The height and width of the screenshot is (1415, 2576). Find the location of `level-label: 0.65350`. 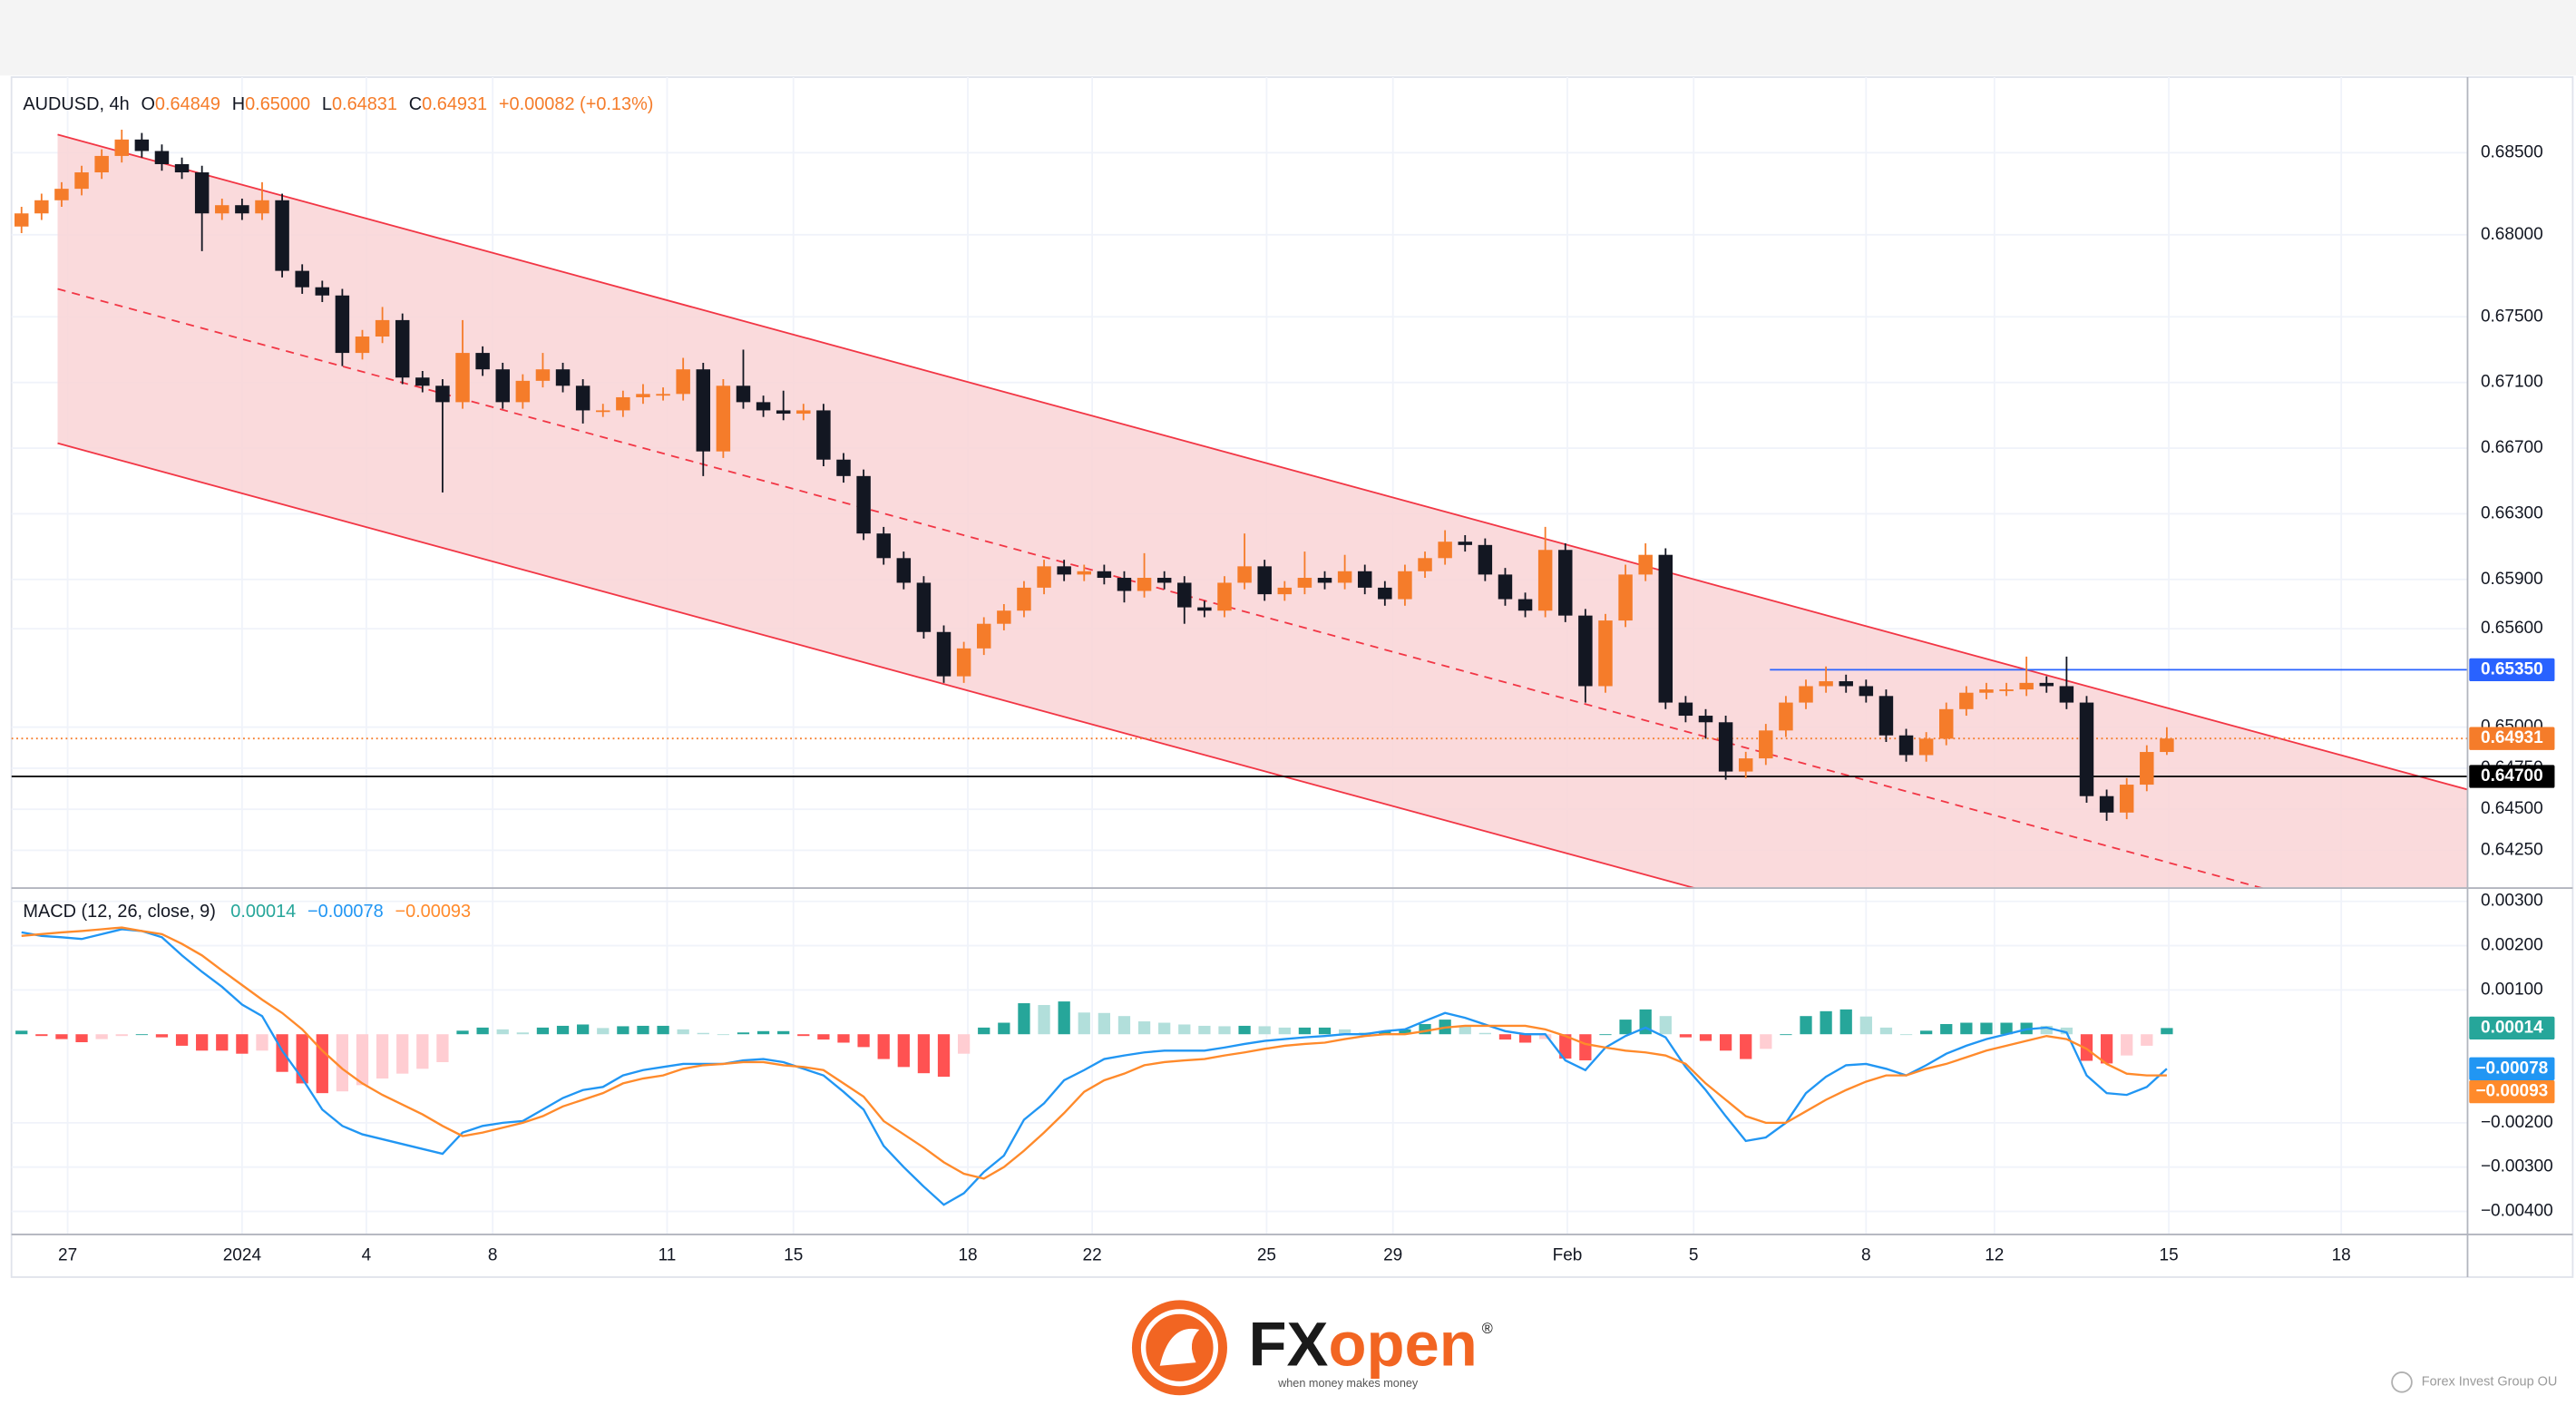

level-label: 0.65350 is located at coordinates (2512, 669).